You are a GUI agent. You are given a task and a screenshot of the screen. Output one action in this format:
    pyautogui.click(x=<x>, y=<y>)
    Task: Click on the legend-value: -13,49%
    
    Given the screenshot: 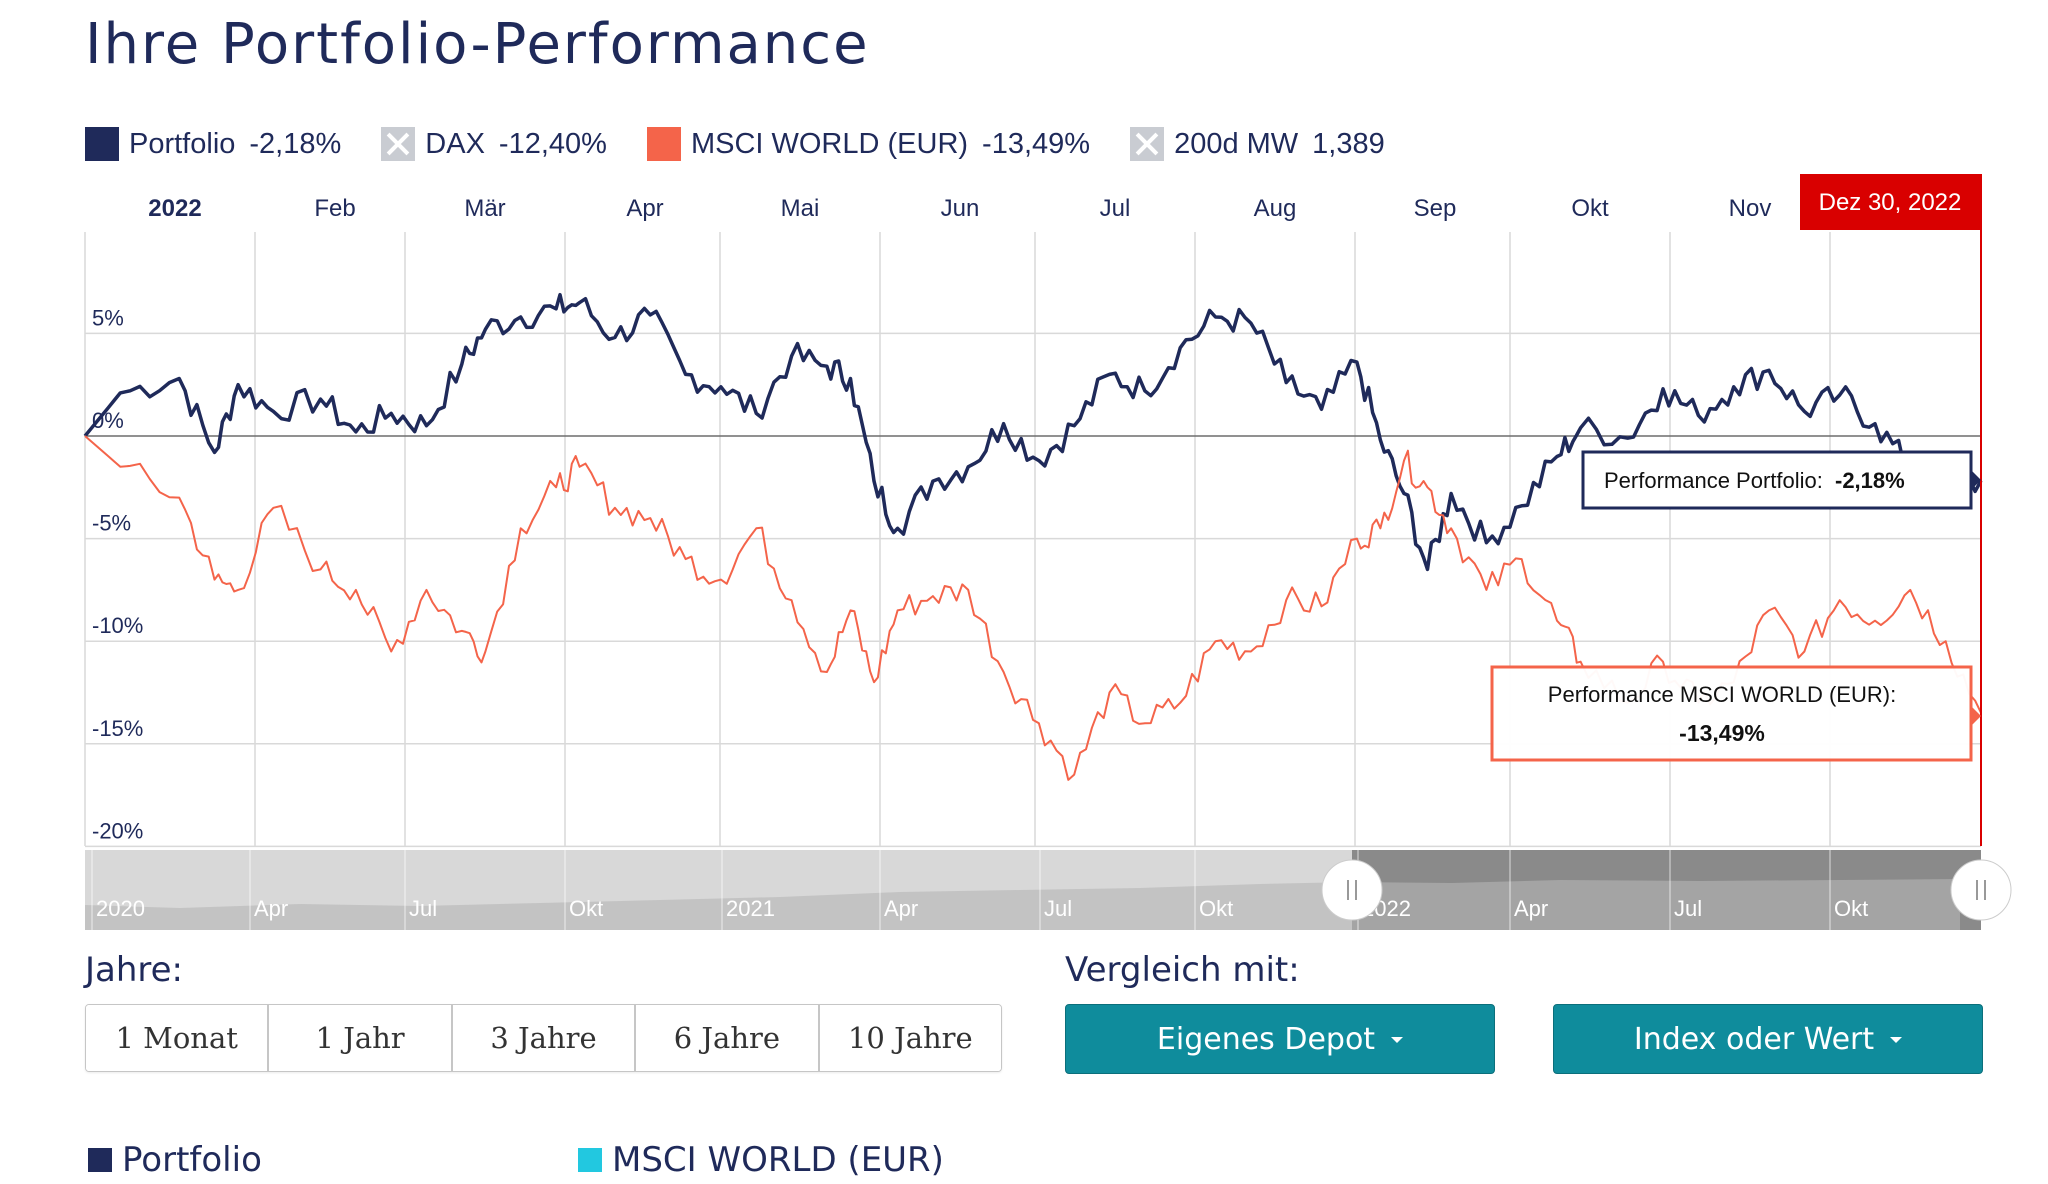 What is the action you would take?
    pyautogui.click(x=1036, y=143)
    